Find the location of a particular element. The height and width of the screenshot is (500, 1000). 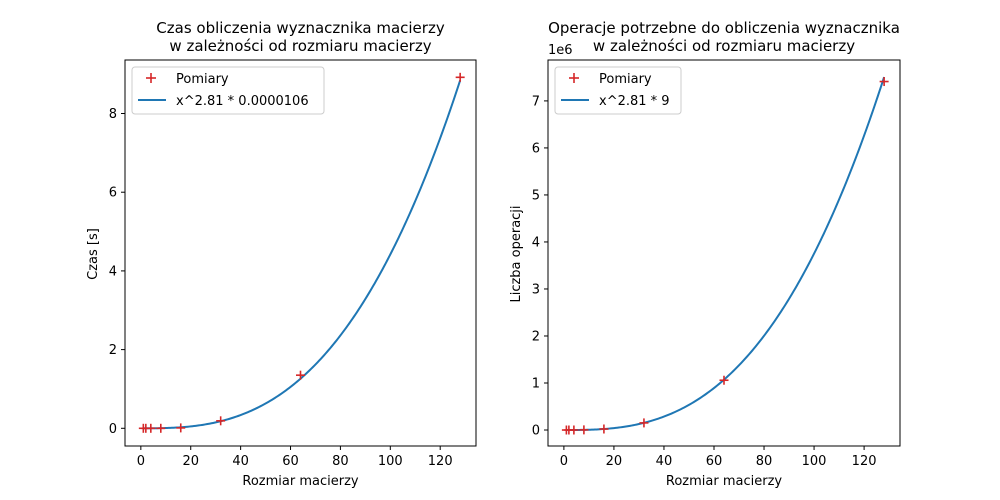

y-axis-offset-label: 1e6 is located at coordinates (560, 50).